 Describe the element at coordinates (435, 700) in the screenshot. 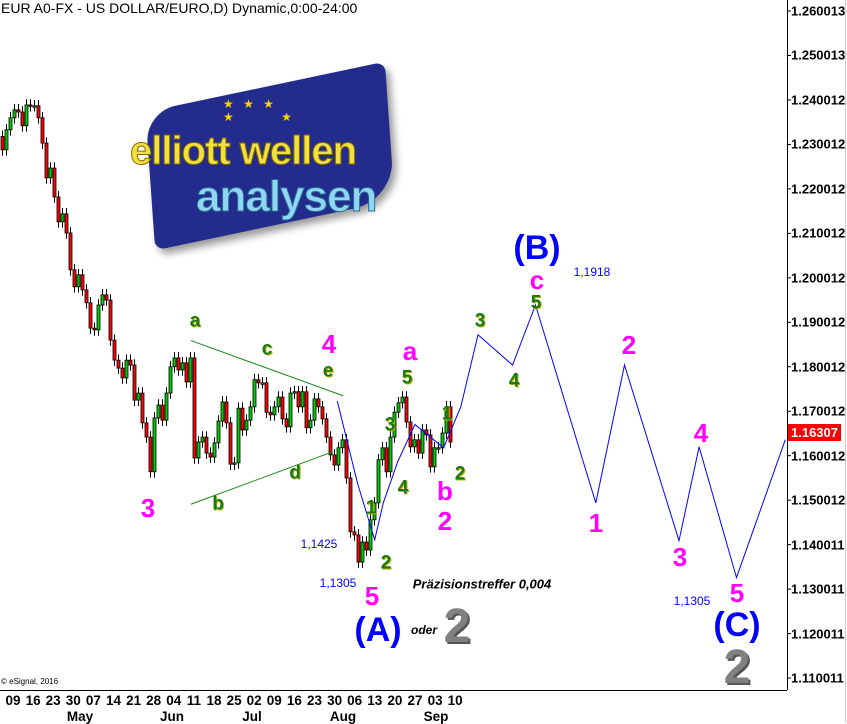

I see `x-tick-label: 03` at that location.